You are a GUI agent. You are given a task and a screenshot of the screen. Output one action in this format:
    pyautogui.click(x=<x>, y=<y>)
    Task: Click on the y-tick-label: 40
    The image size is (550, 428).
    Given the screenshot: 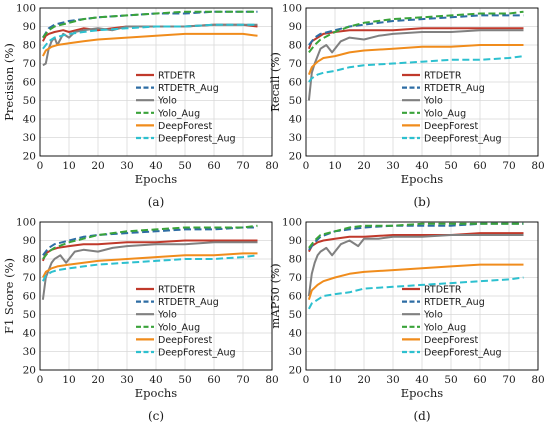 What is the action you would take?
    pyautogui.click(x=29, y=334)
    